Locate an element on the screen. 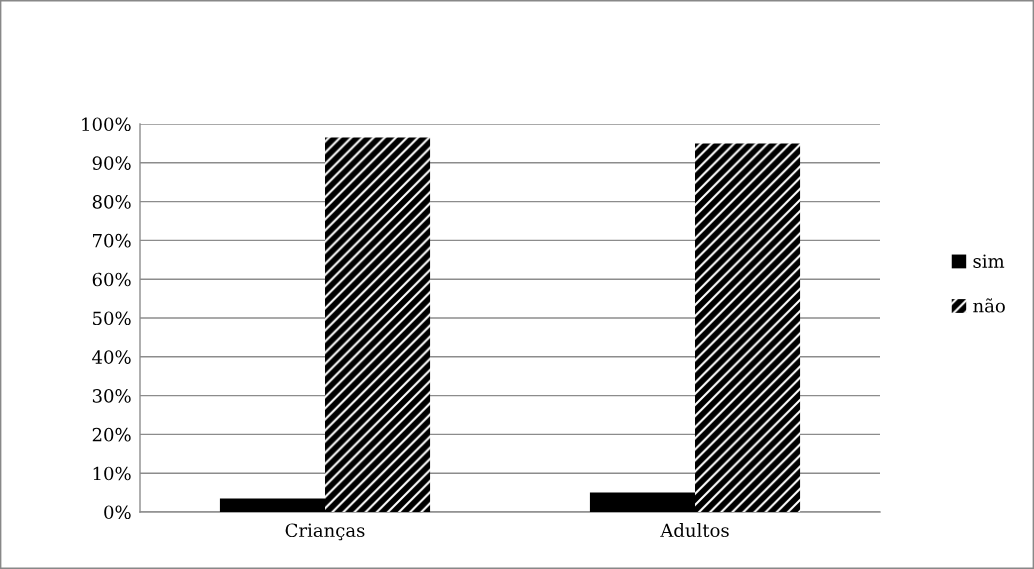 The image size is (1034, 569). y-tick-label: 60% is located at coordinates (111, 279).